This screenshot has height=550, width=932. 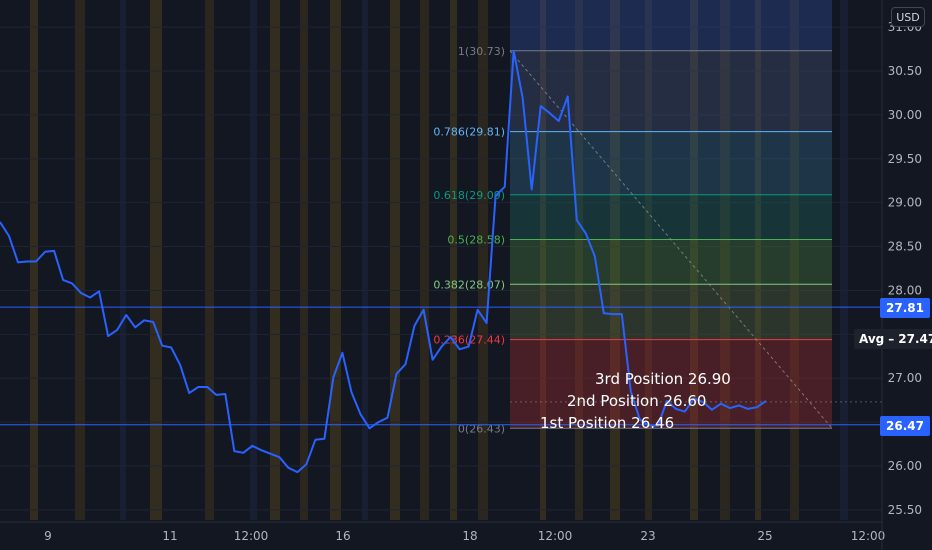 I want to click on fib-level-label: 1(30.73), so click(x=481, y=51).